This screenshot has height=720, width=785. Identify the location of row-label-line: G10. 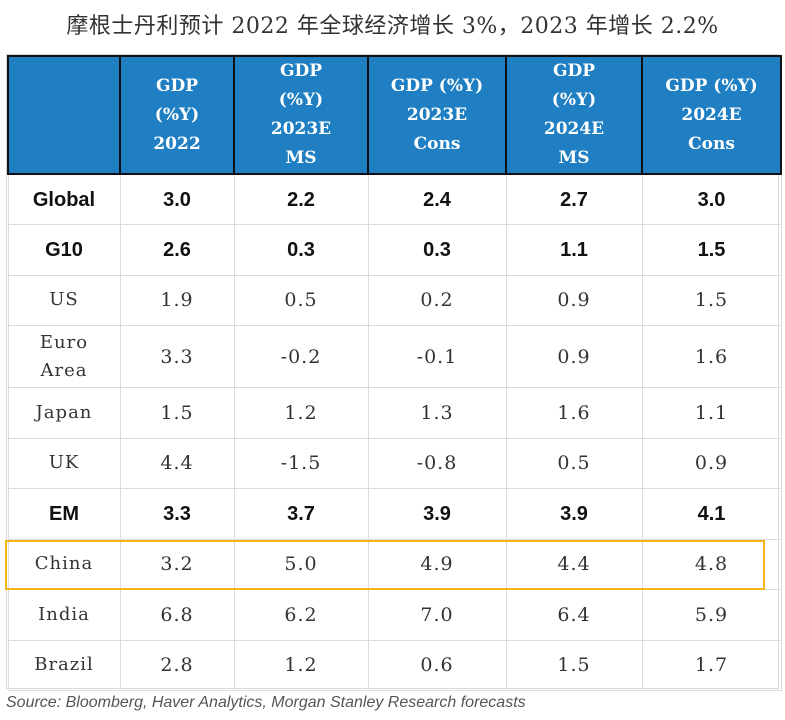
(64, 249).